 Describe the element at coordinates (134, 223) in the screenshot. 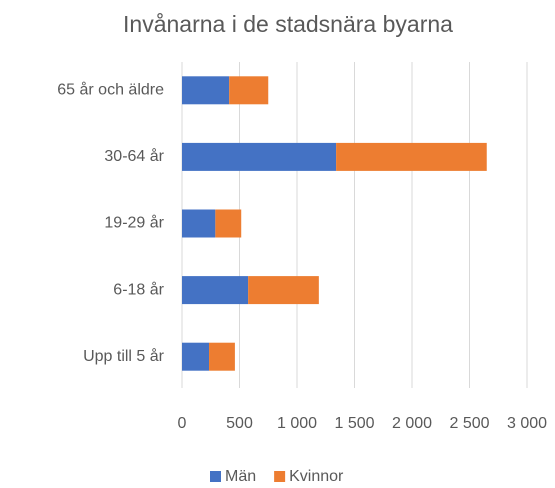

I see `y-tick-label: 19-29 år` at that location.